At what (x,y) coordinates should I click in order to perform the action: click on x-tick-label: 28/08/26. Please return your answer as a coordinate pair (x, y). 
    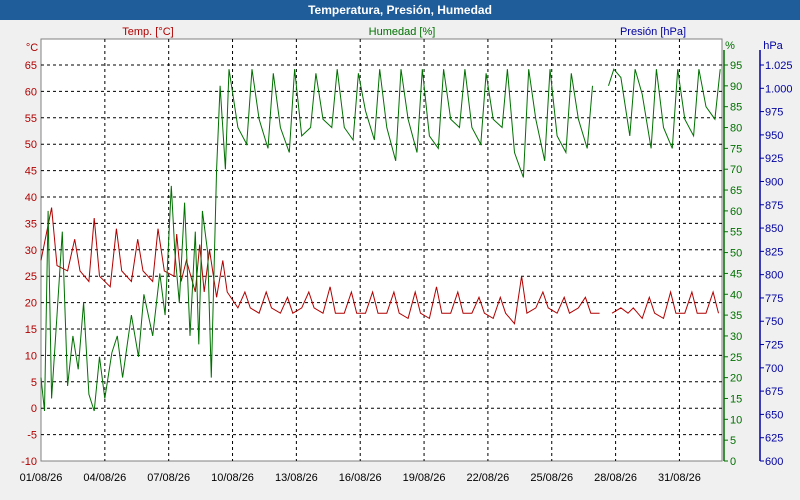
    Looking at the image, I should click on (615, 478).